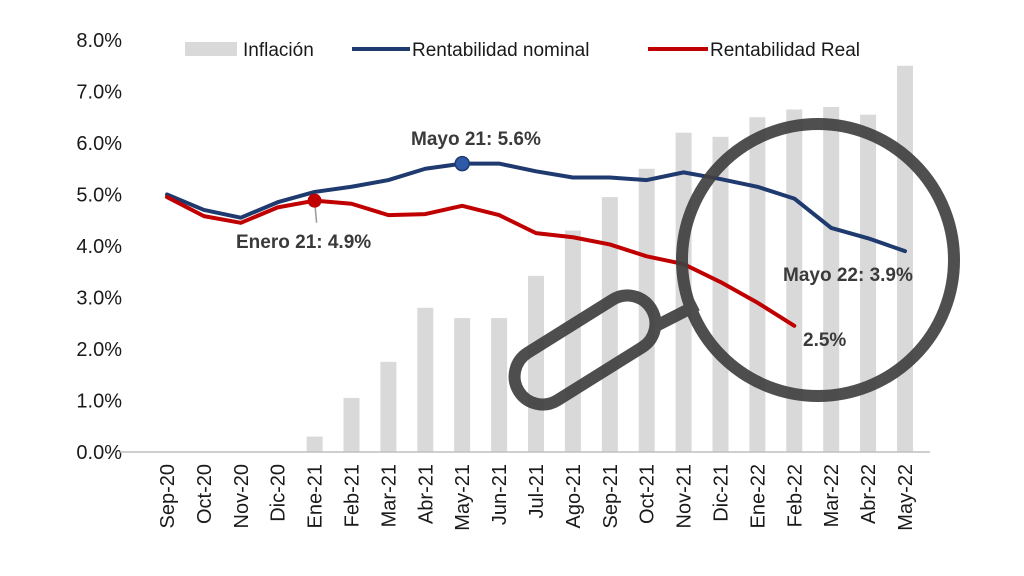 The image size is (1024, 576). What do you see at coordinates (279, 493) in the screenshot?
I see `x-tick-label: Dic-20` at bounding box center [279, 493].